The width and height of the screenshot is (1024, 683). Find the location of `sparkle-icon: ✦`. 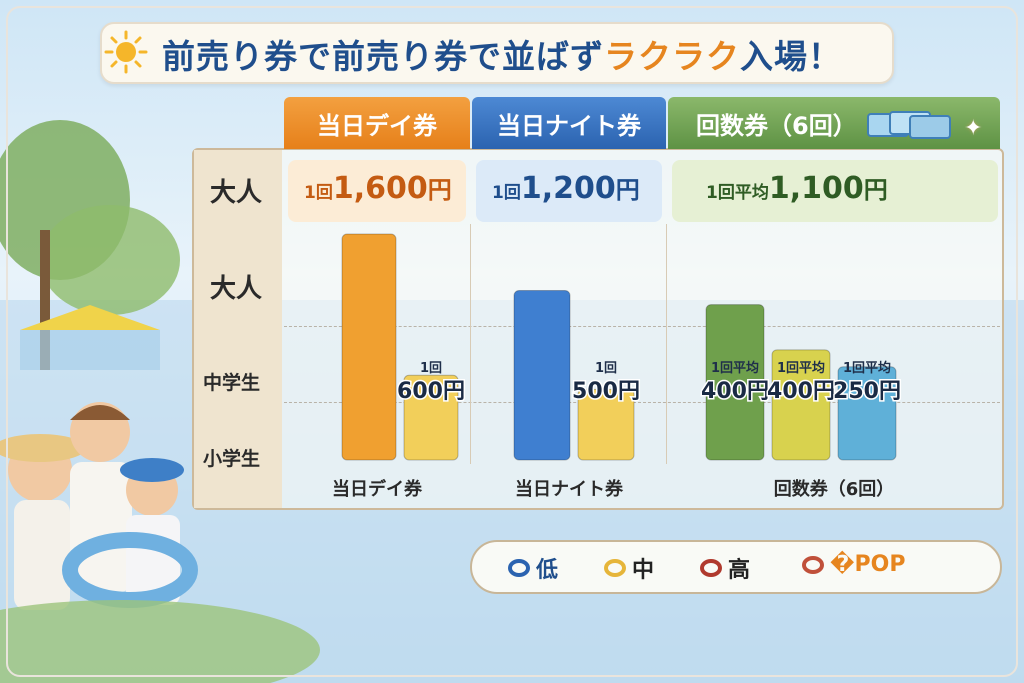

sparkle-icon: ✦ is located at coordinates (973, 128).